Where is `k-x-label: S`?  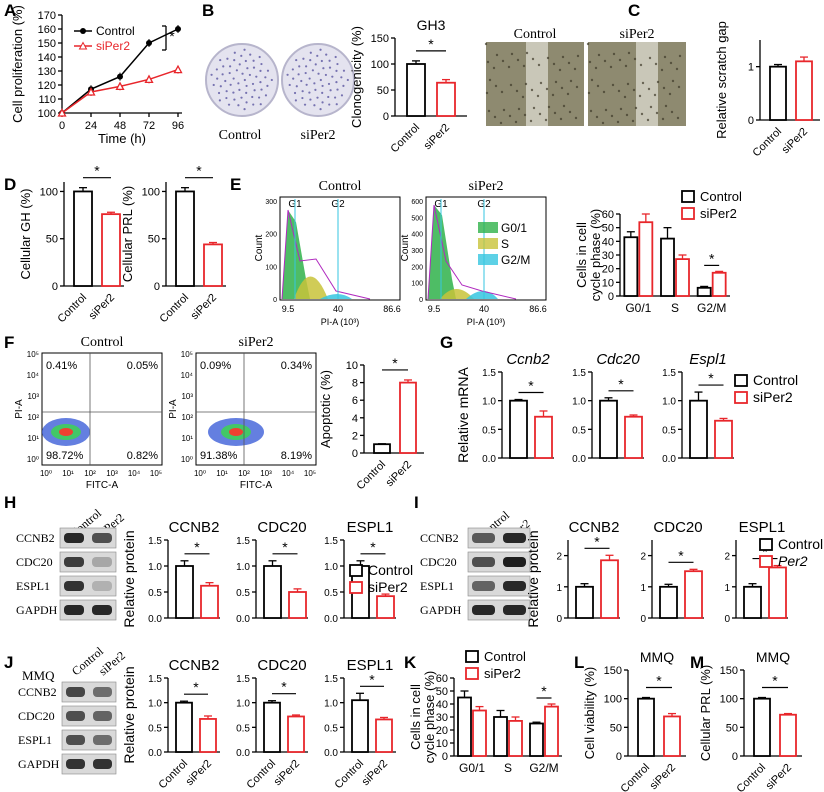
k-x-label: S is located at coordinates (508, 768).